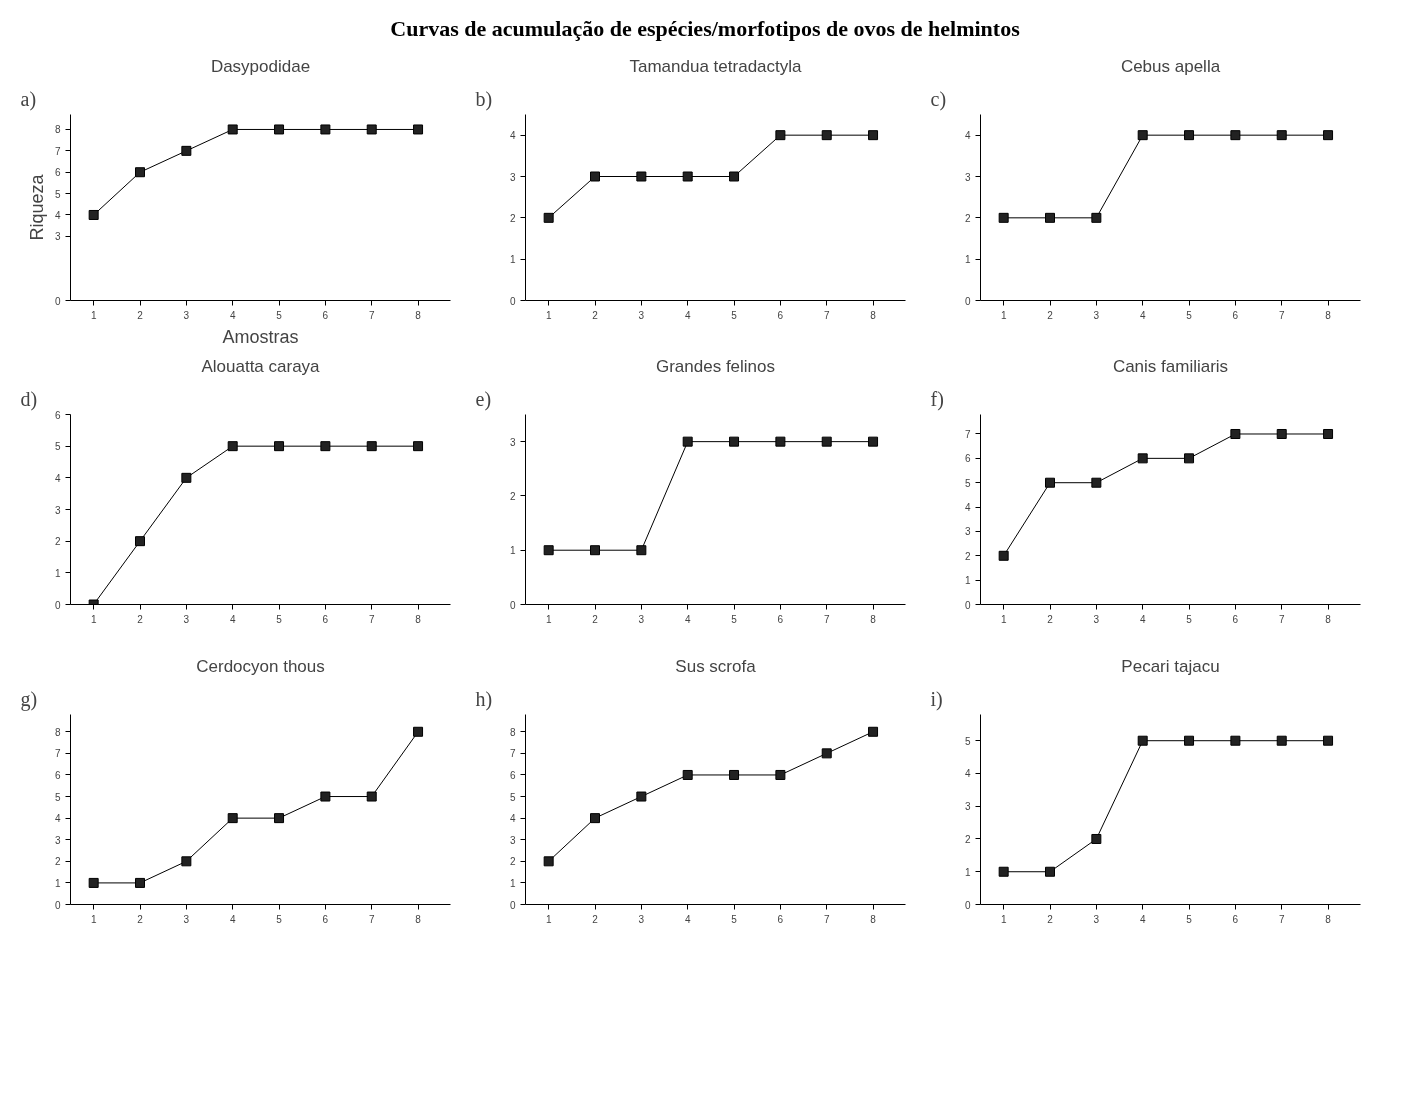 The height and width of the screenshot is (1104, 1422). I want to click on text: b), so click(484, 99).